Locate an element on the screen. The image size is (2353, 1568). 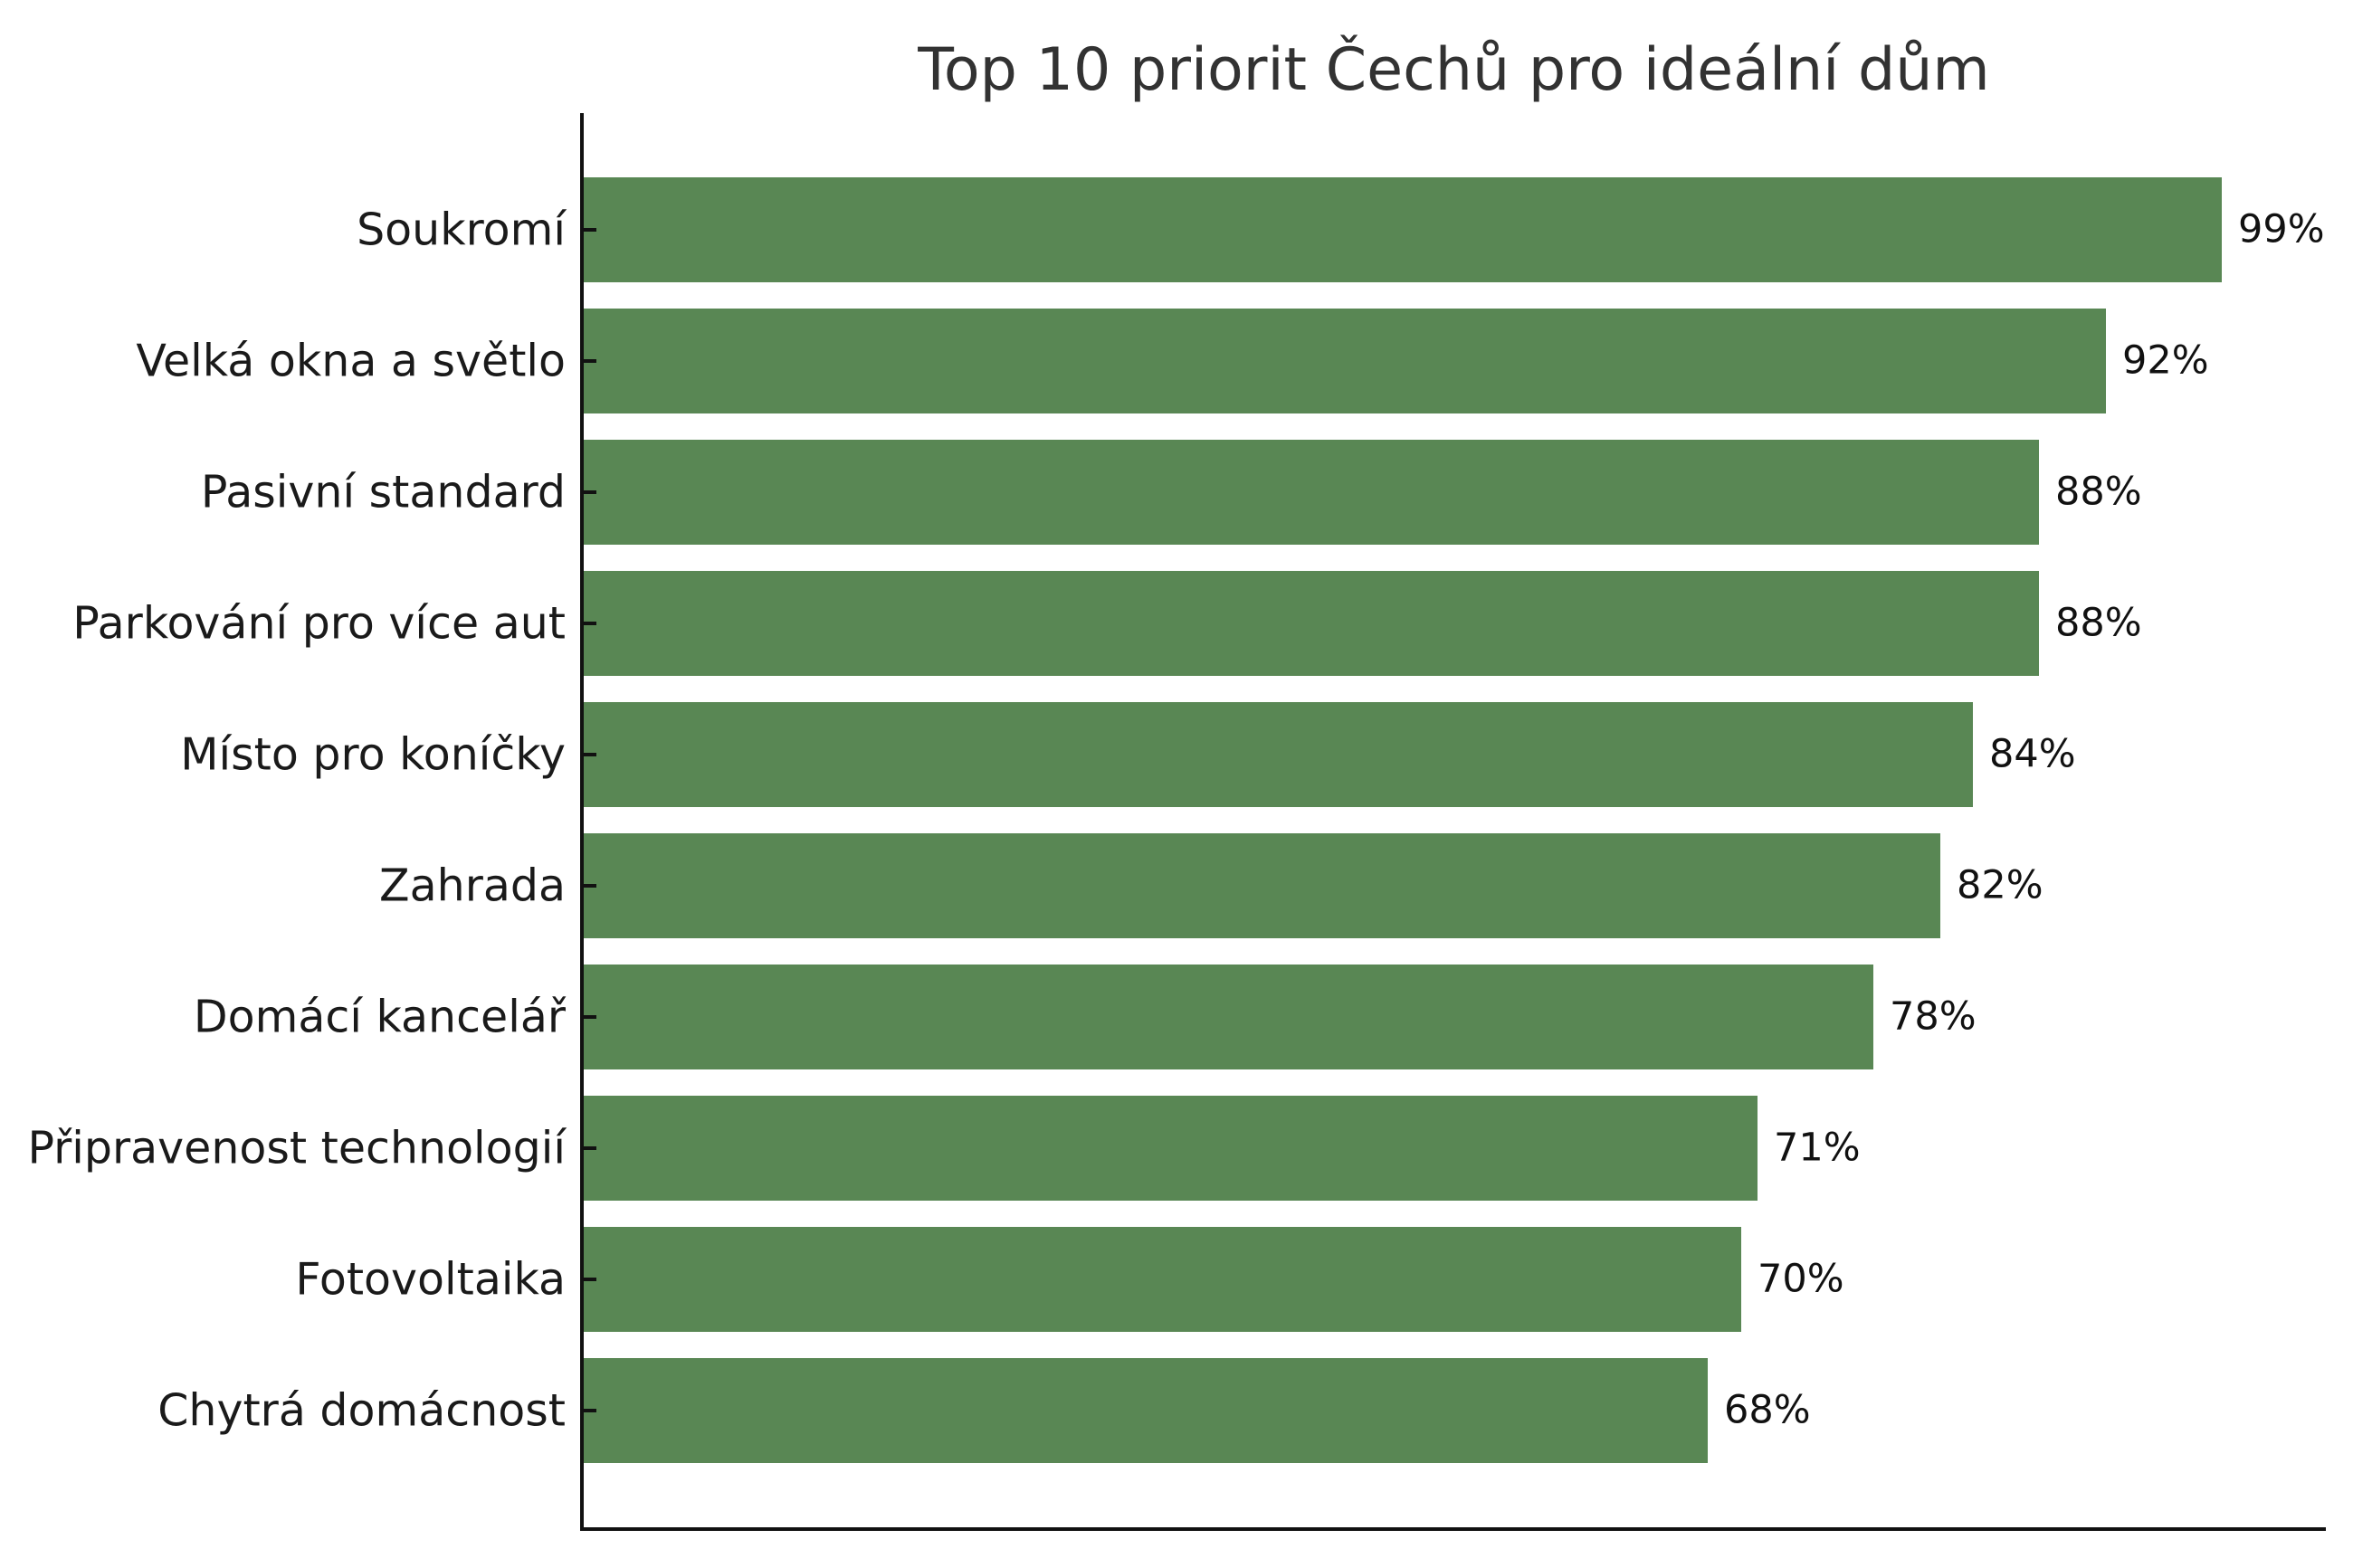
value-label: 92% is located at coordinates (2165, 361).